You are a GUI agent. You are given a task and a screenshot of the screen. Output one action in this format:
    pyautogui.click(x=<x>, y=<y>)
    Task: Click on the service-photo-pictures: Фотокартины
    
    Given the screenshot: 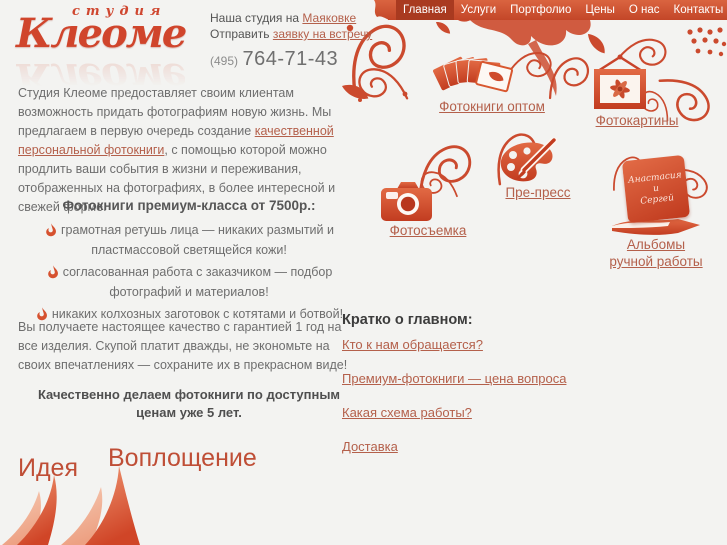 What is the action you would take?
    pyautogui.click(x=637, y=92)
    